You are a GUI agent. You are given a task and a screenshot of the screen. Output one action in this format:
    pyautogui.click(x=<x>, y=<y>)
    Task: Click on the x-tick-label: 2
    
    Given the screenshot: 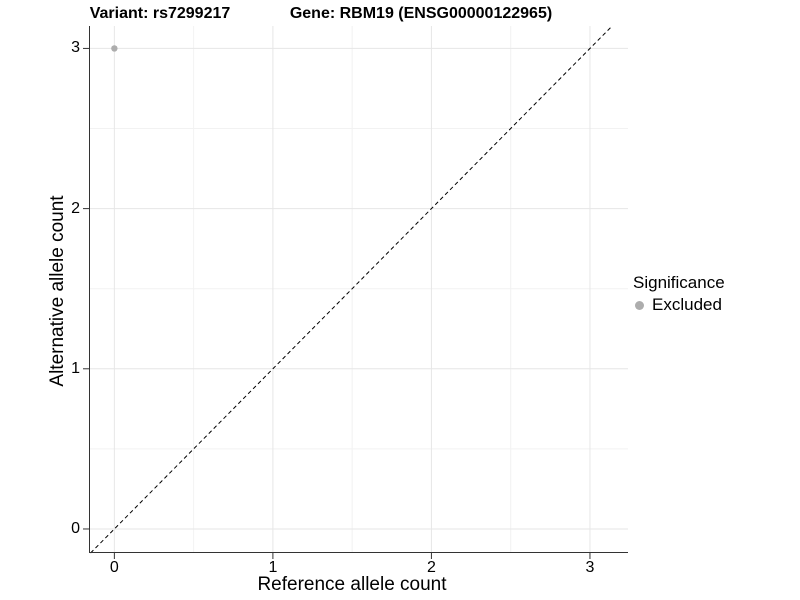 What is the action you would take?
    pyautogui.click(x=431, y=567)
    